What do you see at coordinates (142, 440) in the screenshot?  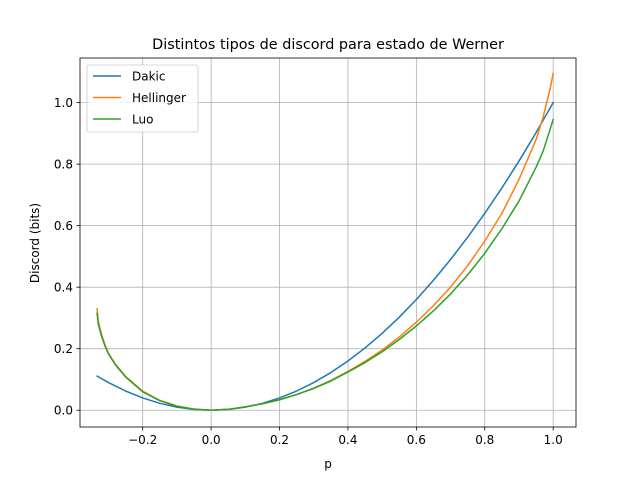 I see `x-tick-label: −0.2` at bounding box center [142, 440].